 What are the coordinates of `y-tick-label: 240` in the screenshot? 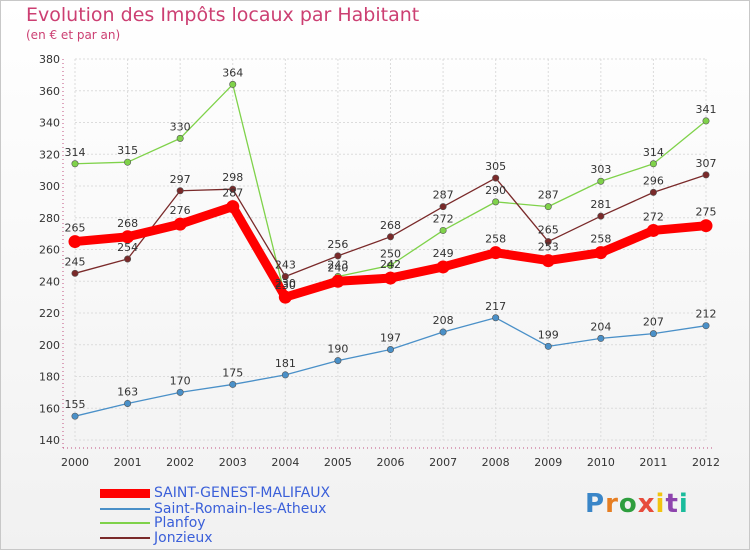 It's located at (49, 281).